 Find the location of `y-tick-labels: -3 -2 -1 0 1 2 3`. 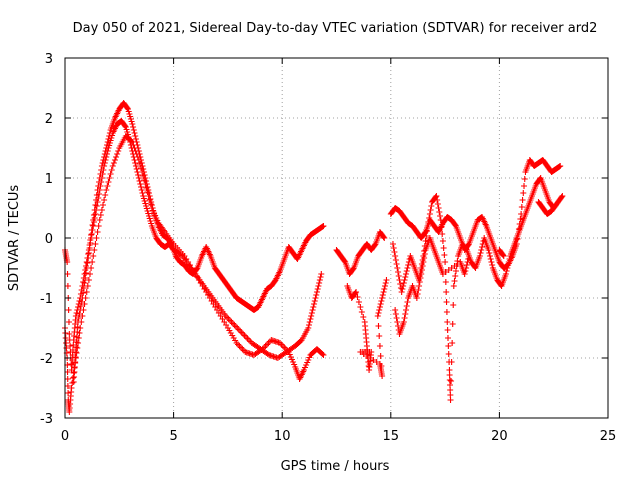

y-tick-labels: -3 -2 -1 0 1 2 3 is located at coordinates (46, 239).